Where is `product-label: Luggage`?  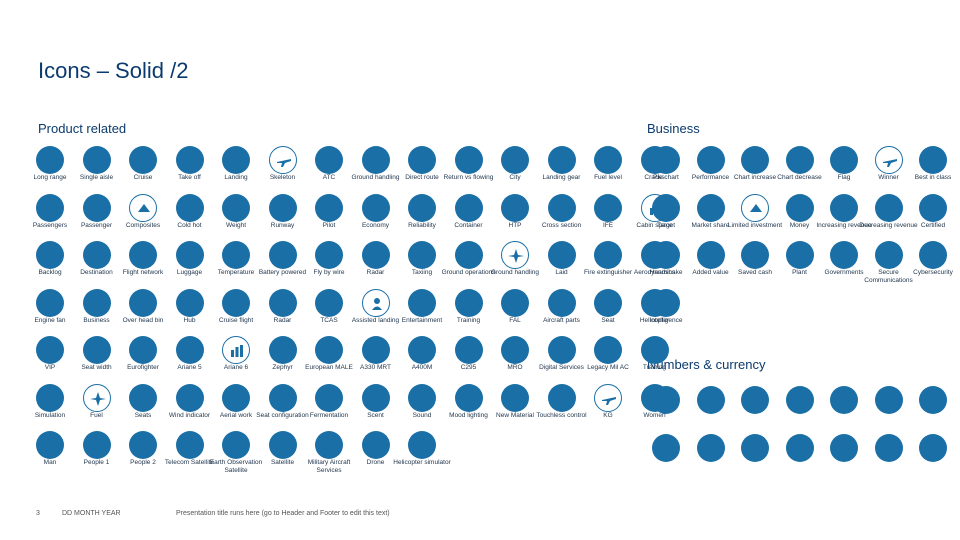
product-label: Luggage is located at coordinates (189, 272).